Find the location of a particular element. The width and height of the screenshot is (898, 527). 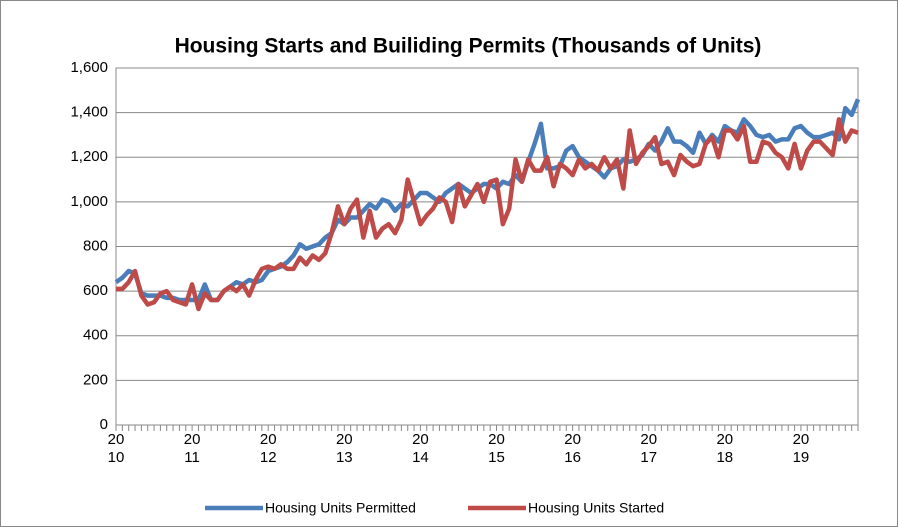

x-tick-label: 2018 is located at coordinates (725, 448).